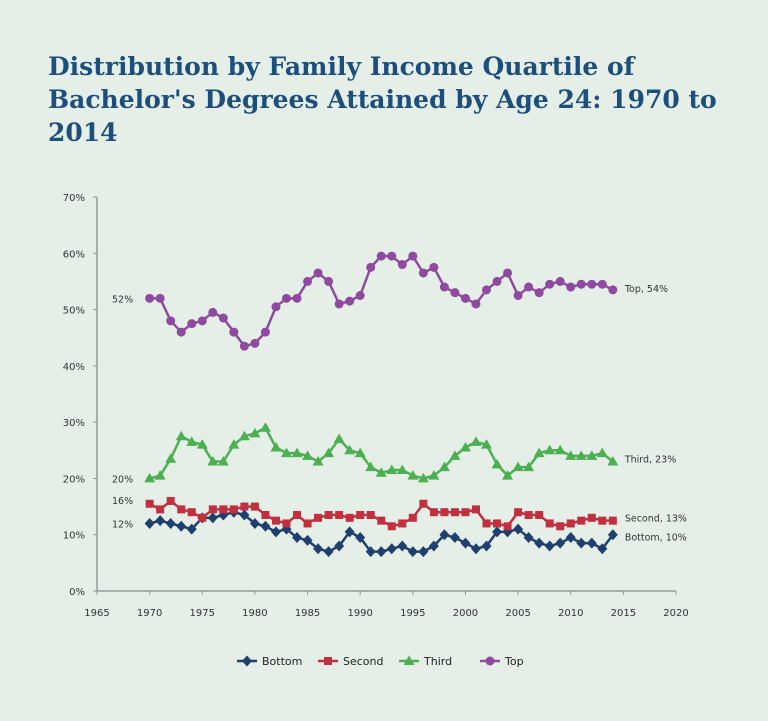 This screenshot has height=721, width=768. Describe the element at coordinates (623, 613) in the screenshot. I see `x-tick-label: 2015` at that location.